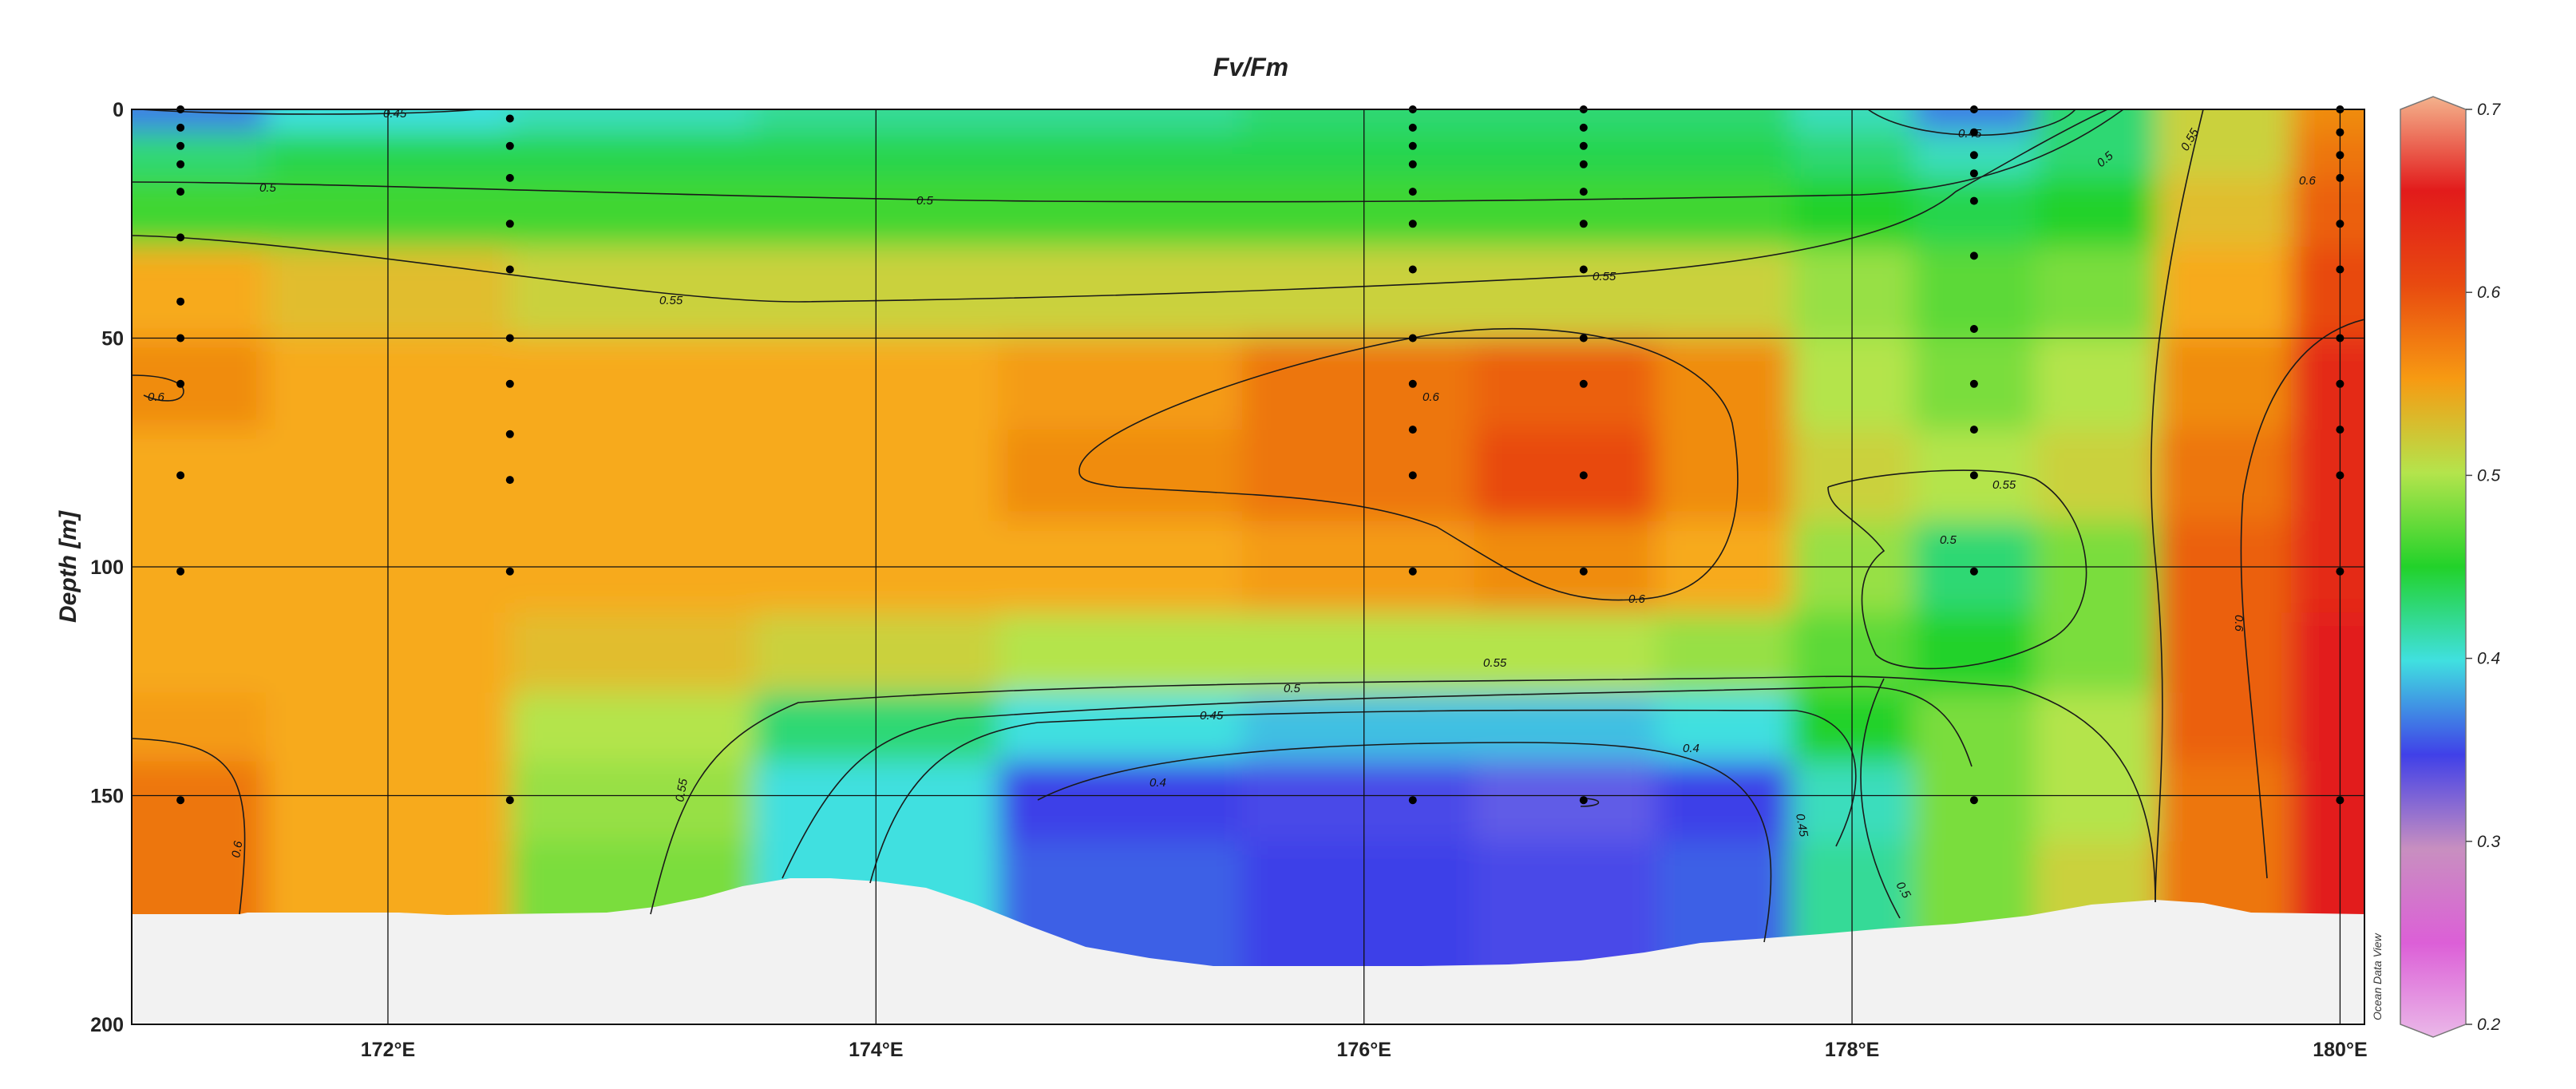 The image size is (2576, 1089). Describe the element at coordinates (2489, 475) in the screenshot. I see `colorbar-tick-label: 0.5` at that location.